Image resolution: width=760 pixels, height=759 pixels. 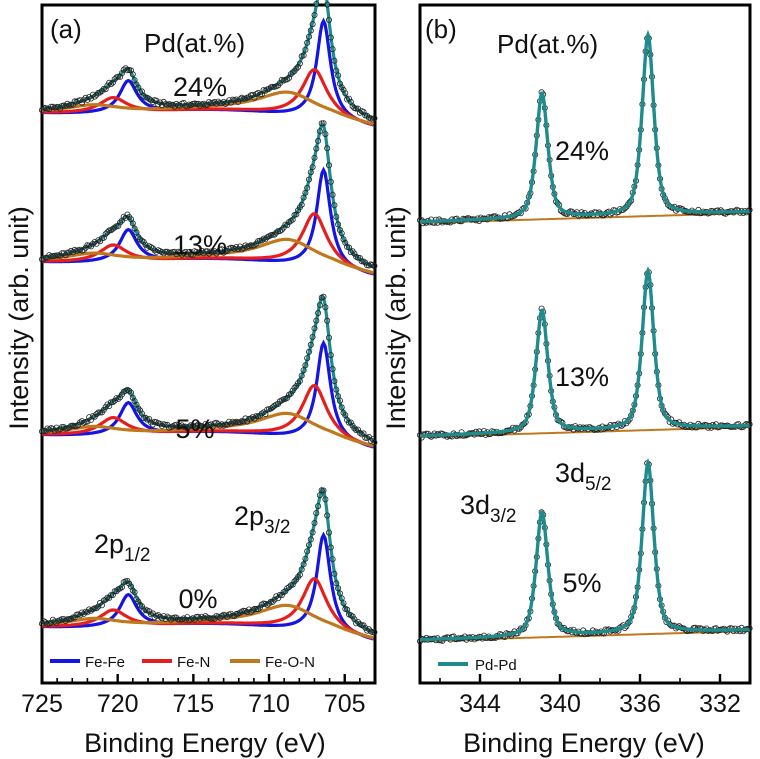 I want to click on x-tick-label: 725, so click(x=42, y=704).